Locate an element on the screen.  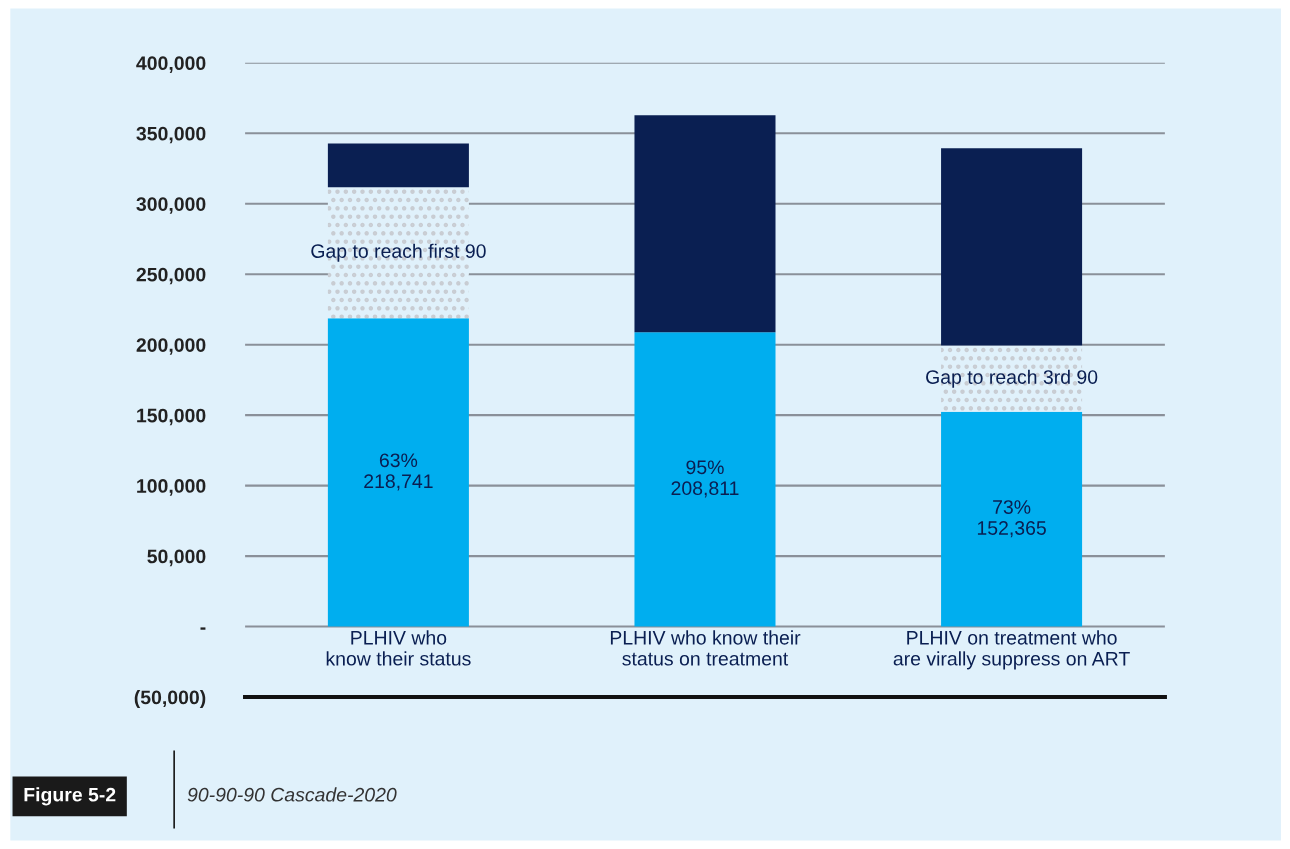
data-label: 95% 208,811 is located at coordinates (705, 479).